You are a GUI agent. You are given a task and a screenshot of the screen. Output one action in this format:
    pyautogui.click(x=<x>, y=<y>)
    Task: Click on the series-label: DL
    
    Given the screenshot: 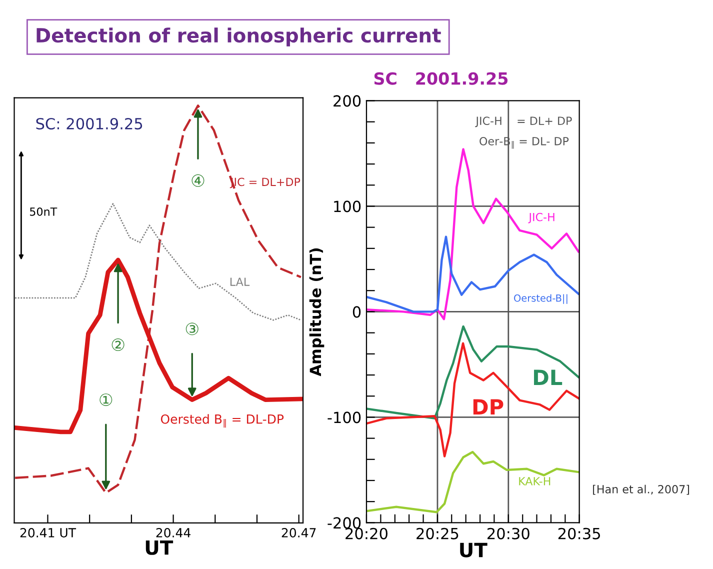 What is the action you would take?
    pyautogui.click(x=548, y=377)
    